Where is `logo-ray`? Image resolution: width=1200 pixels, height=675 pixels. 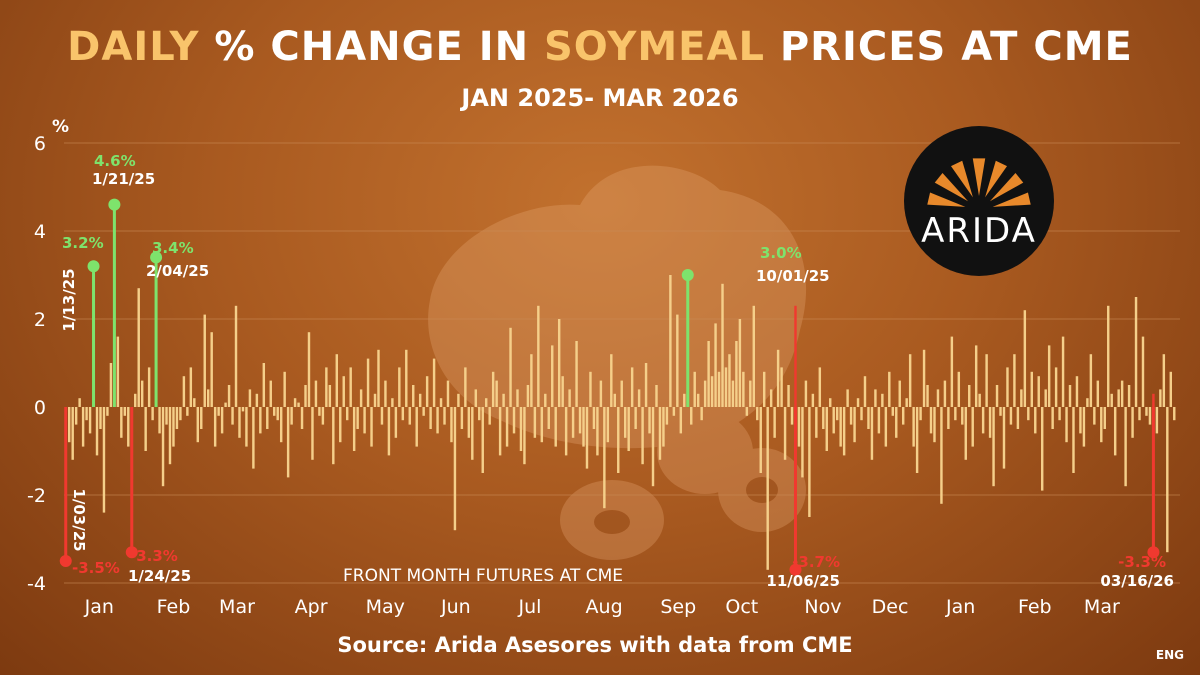 logo-ray is located at coordinates (961, 179).